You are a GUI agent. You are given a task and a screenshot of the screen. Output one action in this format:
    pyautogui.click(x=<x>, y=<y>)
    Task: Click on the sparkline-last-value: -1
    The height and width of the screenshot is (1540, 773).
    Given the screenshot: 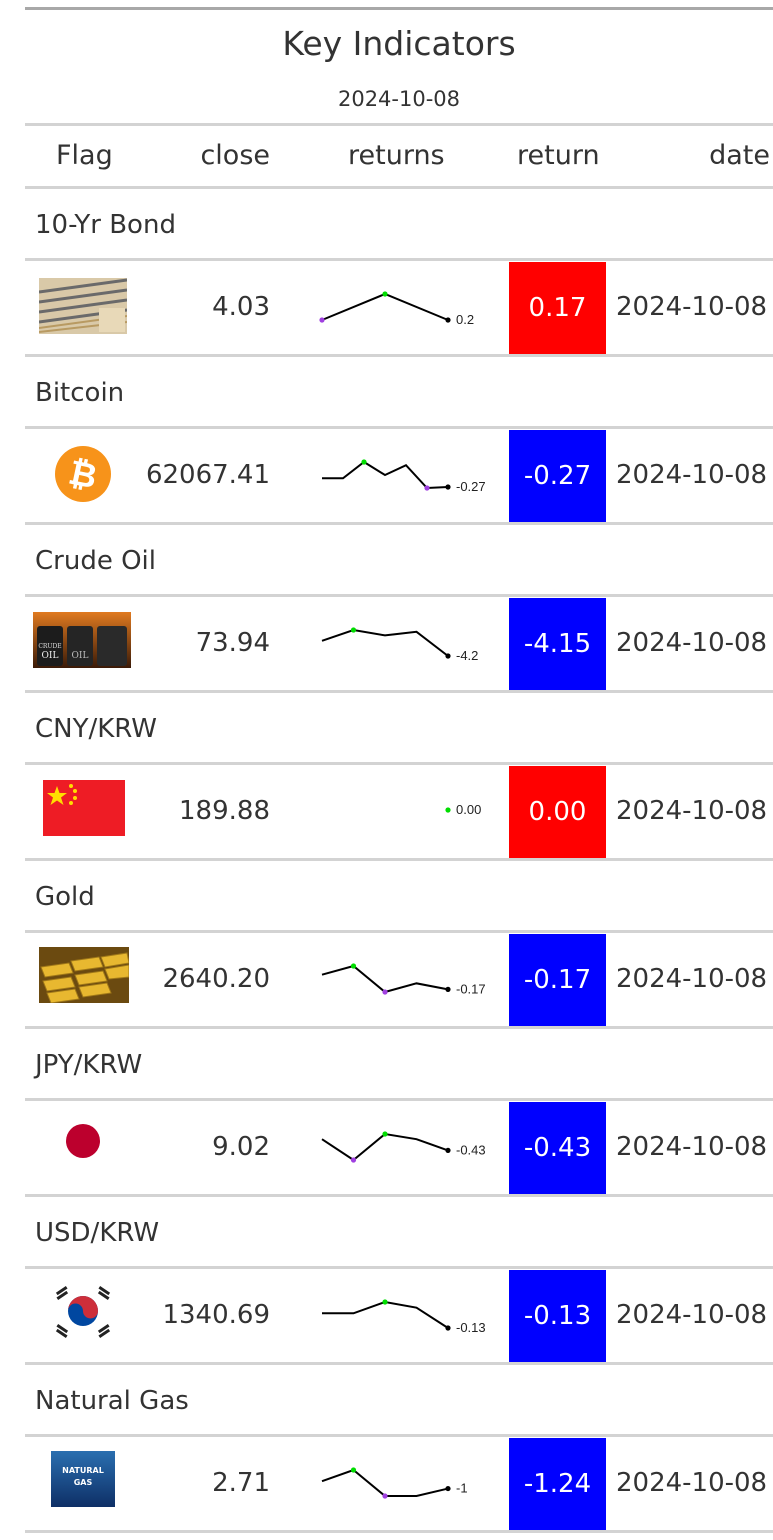 What is the action you would take?
    pyautogui.click(x=462, y=1488)
    